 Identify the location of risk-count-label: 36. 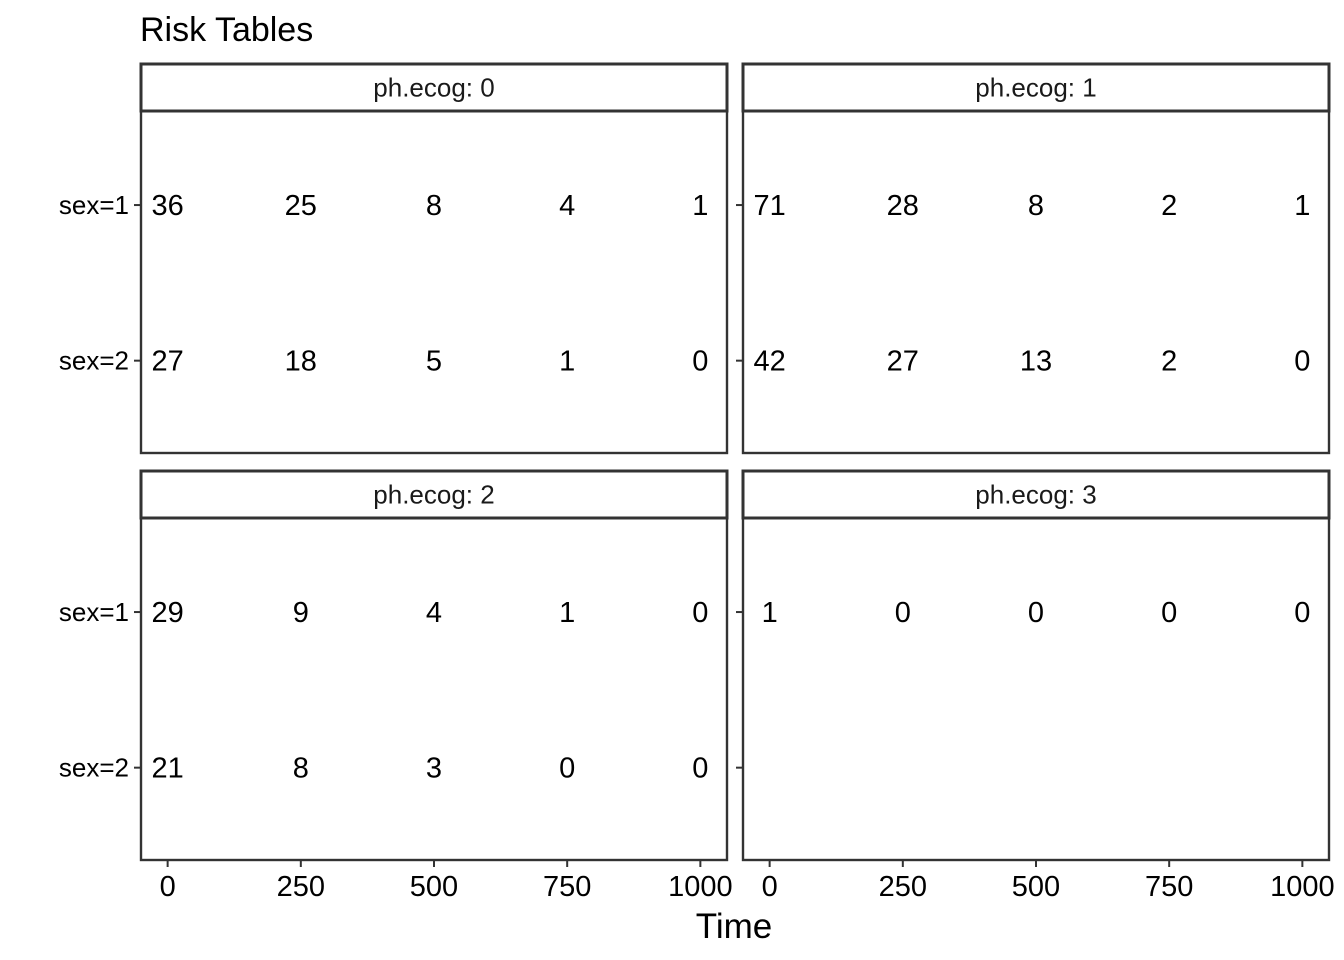
(168, 206).